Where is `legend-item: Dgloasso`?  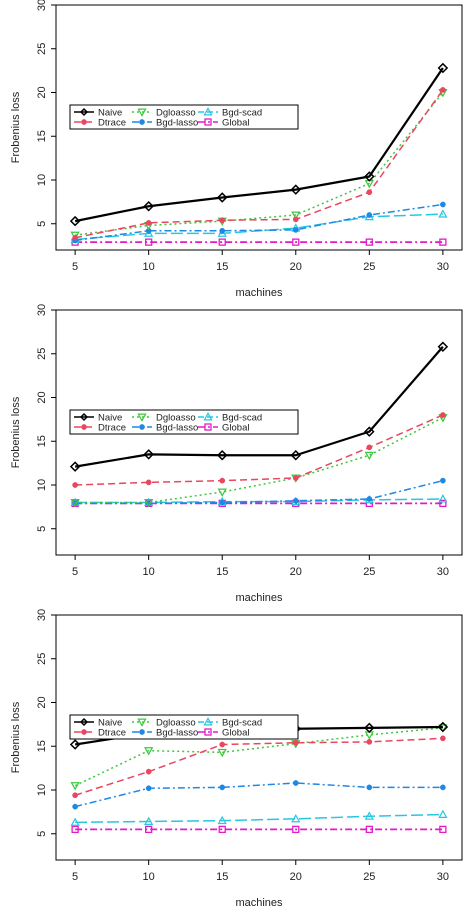 legend-item: Dgloasso is located at coordinates (164, 113).